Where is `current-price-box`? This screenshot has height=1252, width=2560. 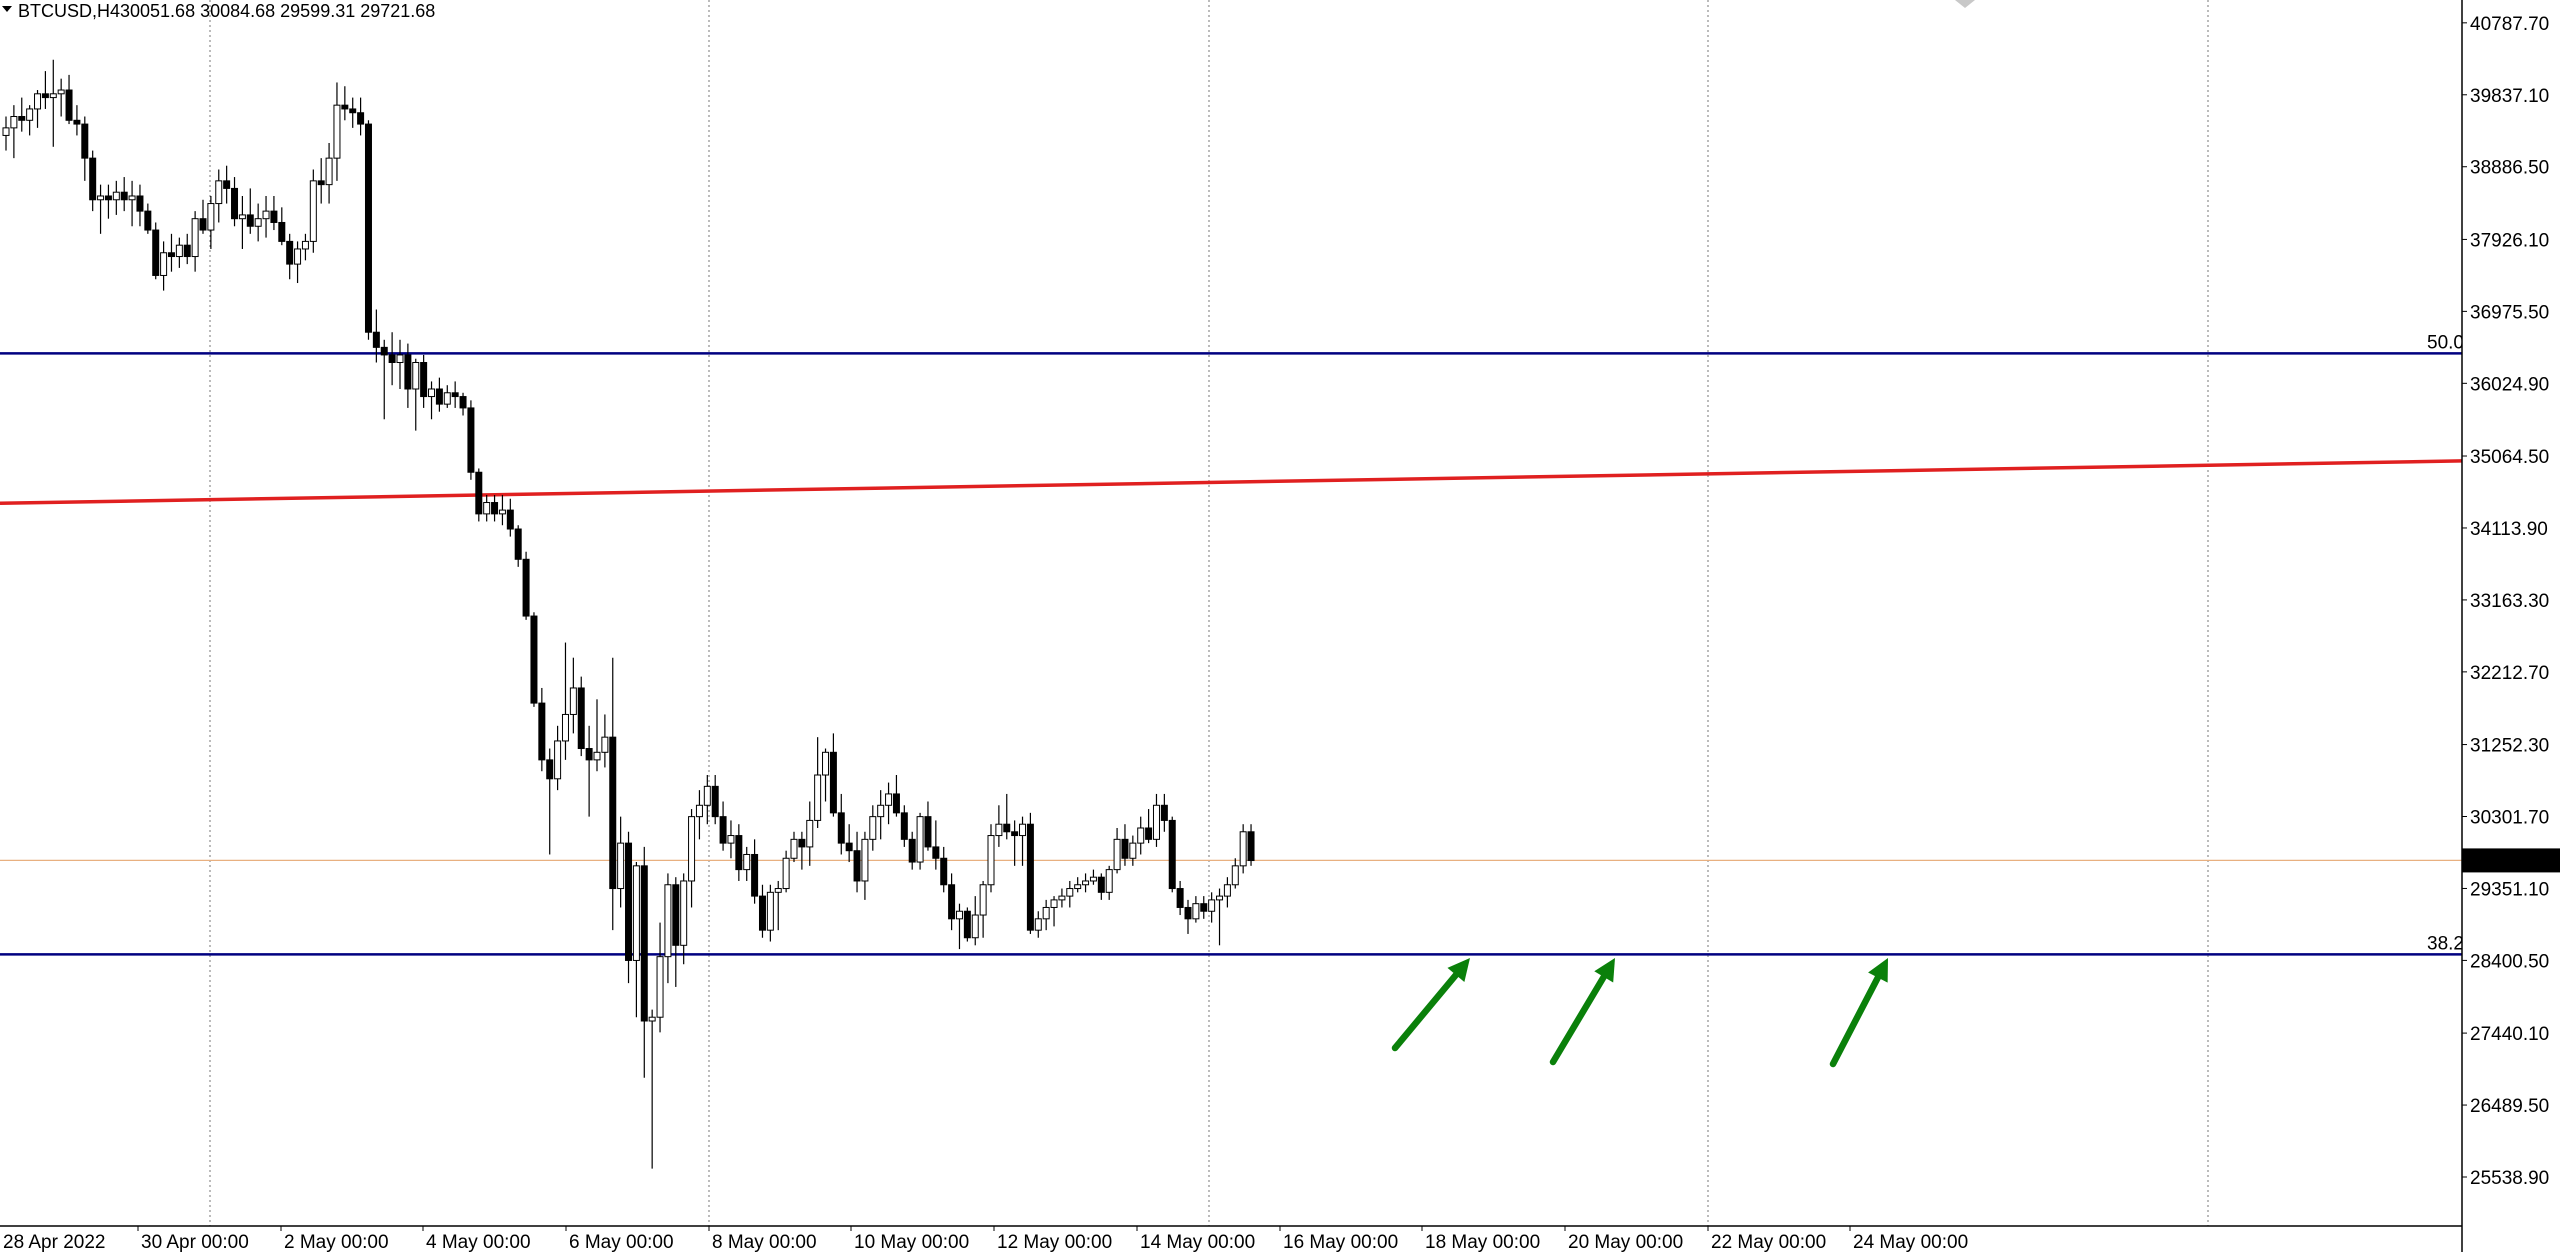 current-price-box is located at coordinates (2511, 860).